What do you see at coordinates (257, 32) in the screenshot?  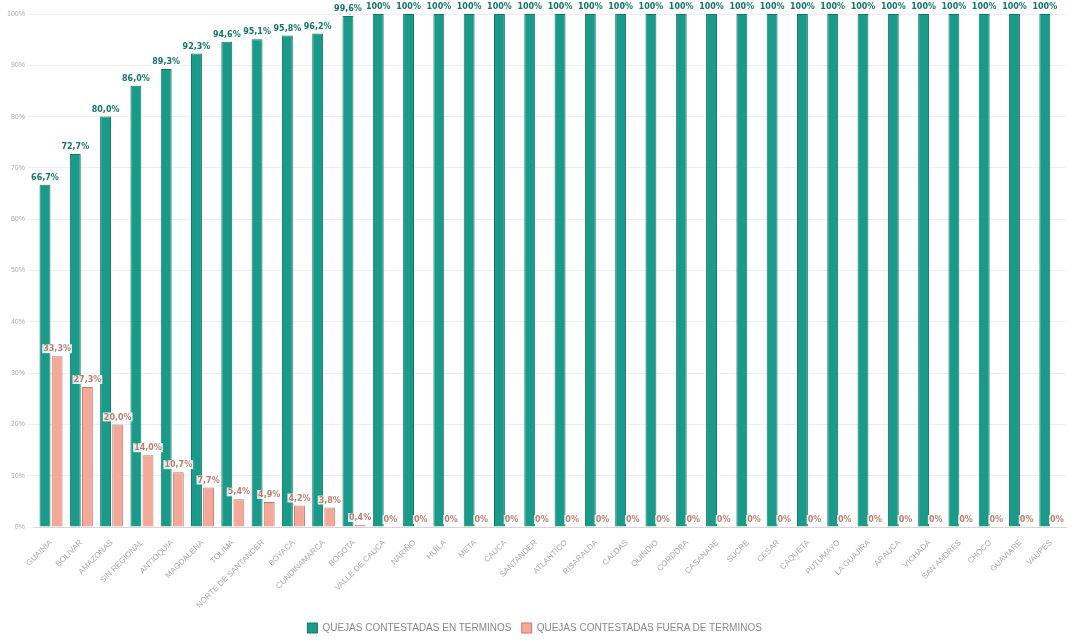 I see `data-label: 95,1%` at bounding box center [257, 32].